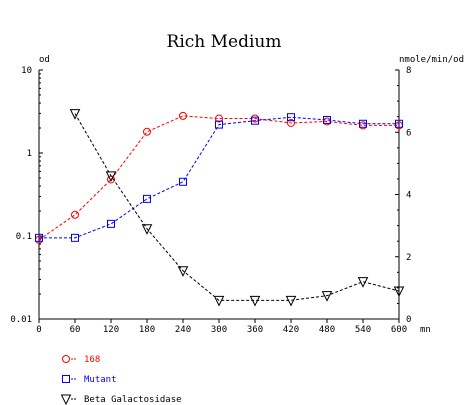 The height and width of the screenshot is (405, 472). What do you see at coordinates (408, 320) in the screenshot?
I see `right-tick-label: 0` at bounding box center [408, 320].